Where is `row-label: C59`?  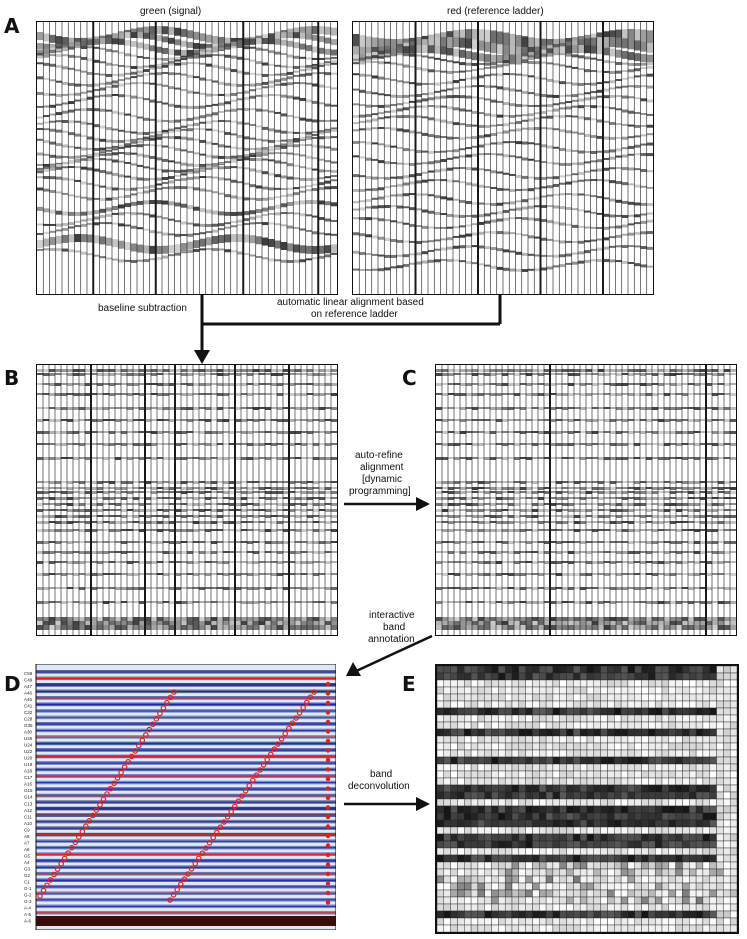 row-label: C59 is located at coordinates (28, 673).